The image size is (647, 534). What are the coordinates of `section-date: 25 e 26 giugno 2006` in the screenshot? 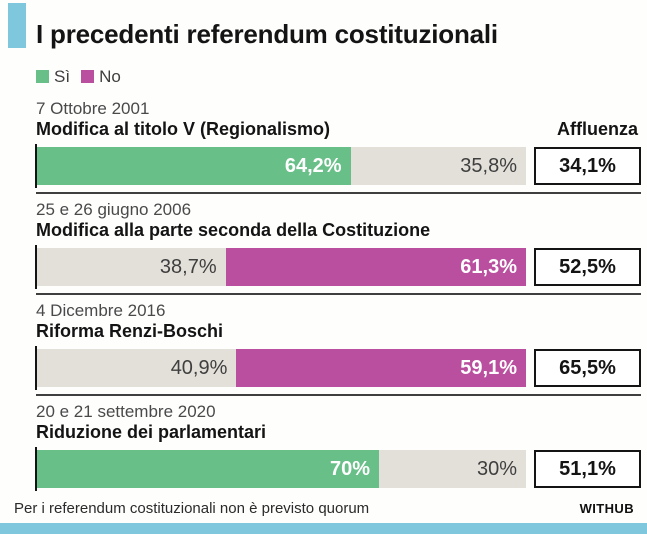 It's located at (114, 209).